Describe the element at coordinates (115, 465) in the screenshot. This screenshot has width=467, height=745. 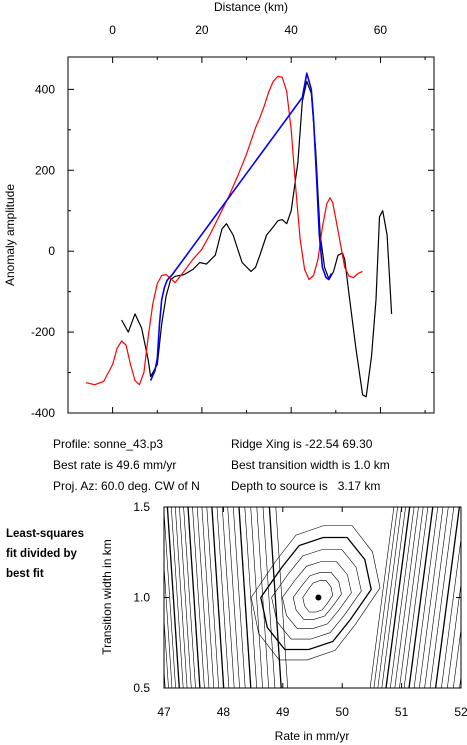
I see `best-rate: Best rate is 49.6 mm/yr` at that location.